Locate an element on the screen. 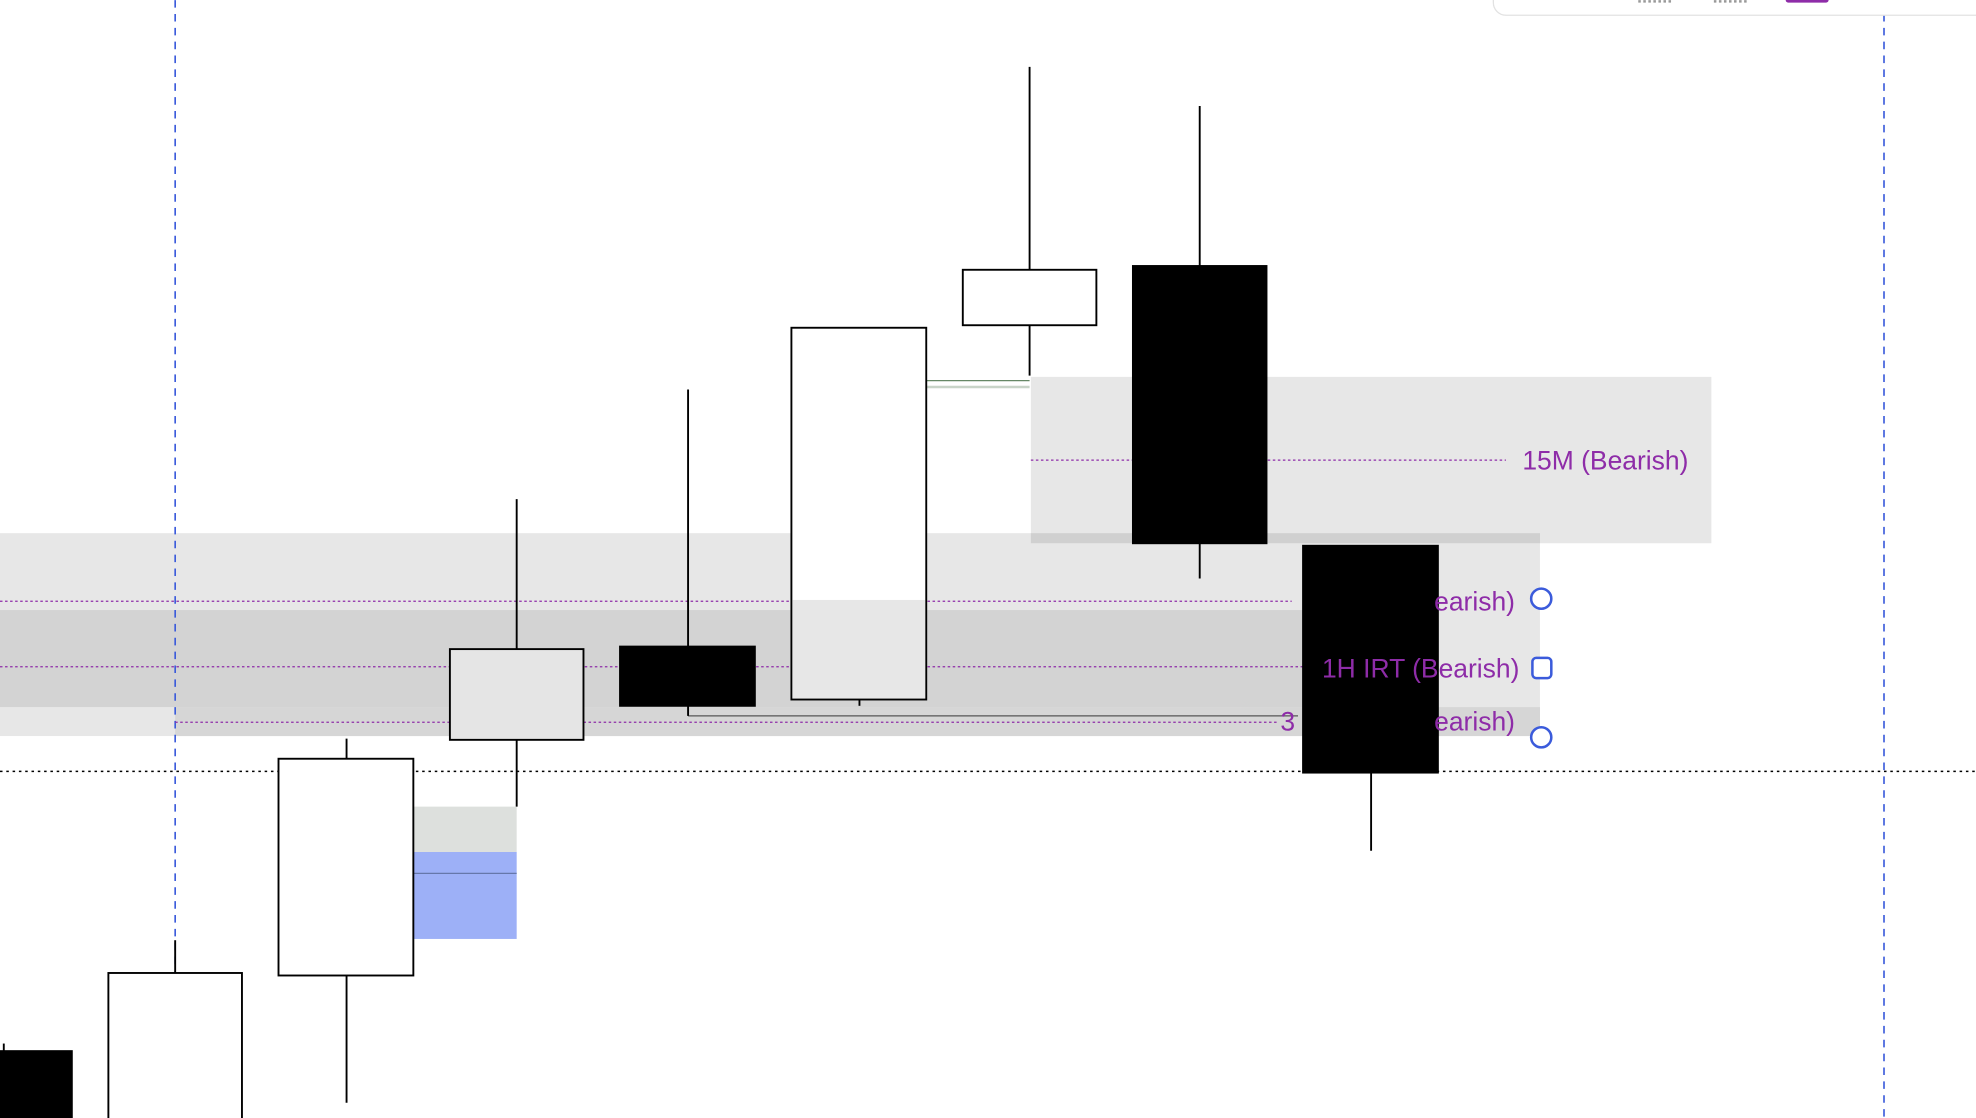 This screenshot has width=1976, height=1118. zone-label: 3 is located at coordinates (1287, 721).